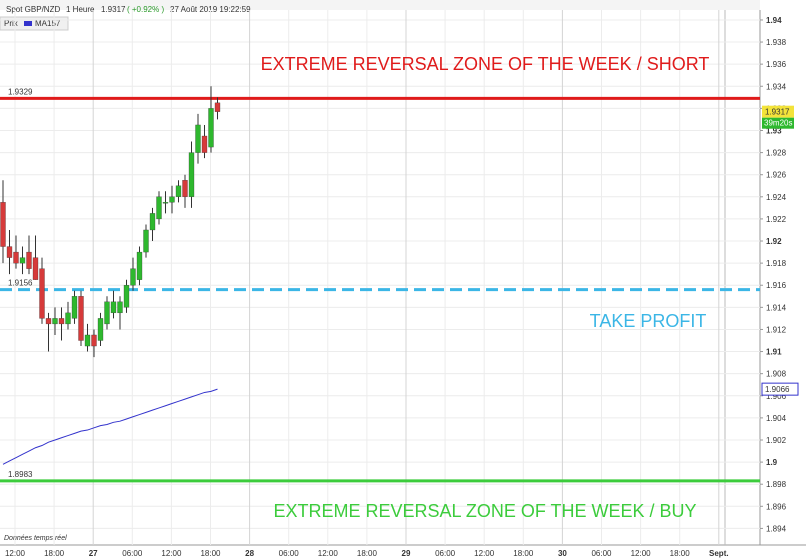 This screenshot has height=560, width=806. I want to click on x-tick-label: 30, so click(562, 553).